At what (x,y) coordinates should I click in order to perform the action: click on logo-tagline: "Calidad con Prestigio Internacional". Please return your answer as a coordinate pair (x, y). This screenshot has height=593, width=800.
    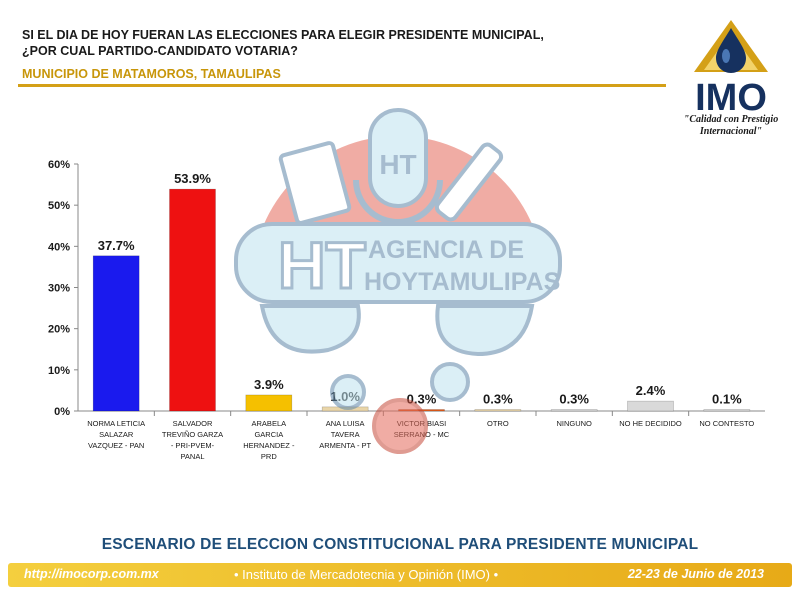
    Looking at the image, I should click on (731, 126).